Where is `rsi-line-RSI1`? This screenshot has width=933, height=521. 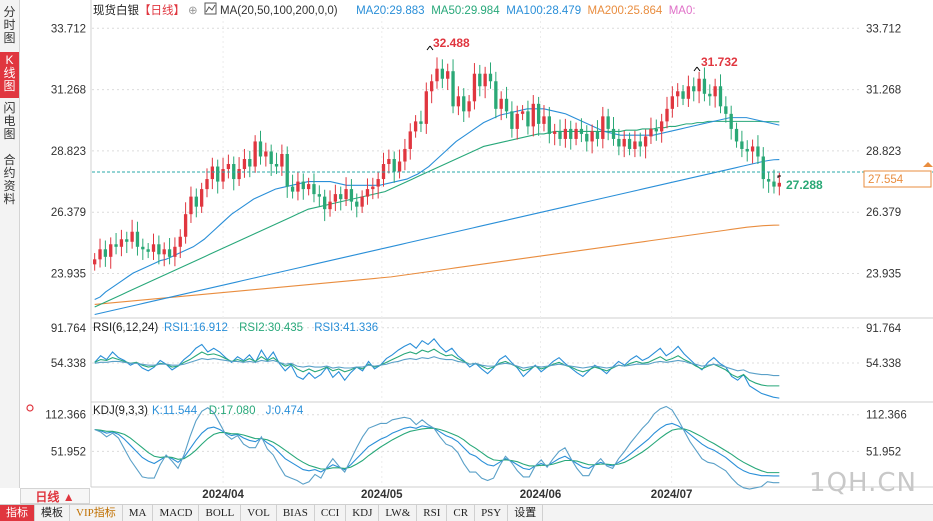
rsi-line-RSI1 is located at coordinates (437, 368).